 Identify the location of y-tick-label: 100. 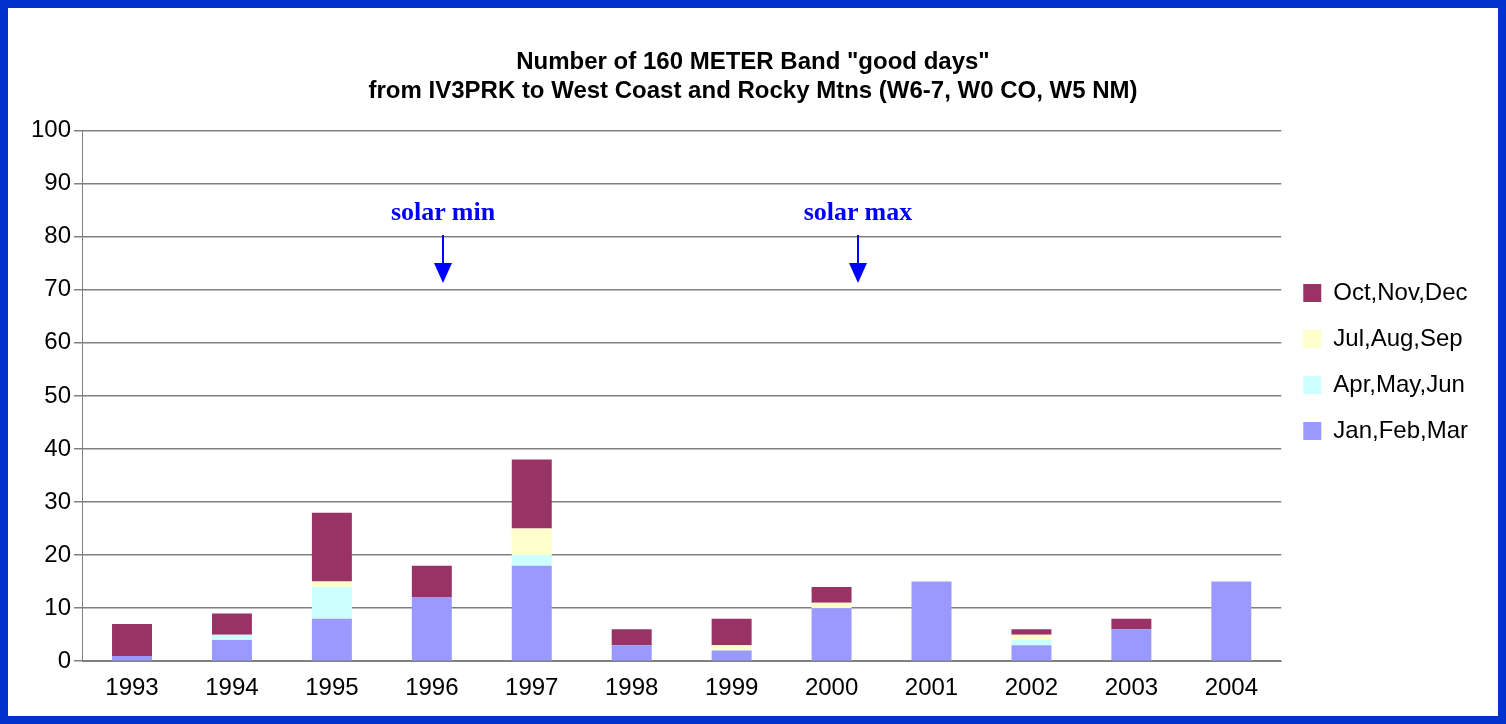
(51, 129).